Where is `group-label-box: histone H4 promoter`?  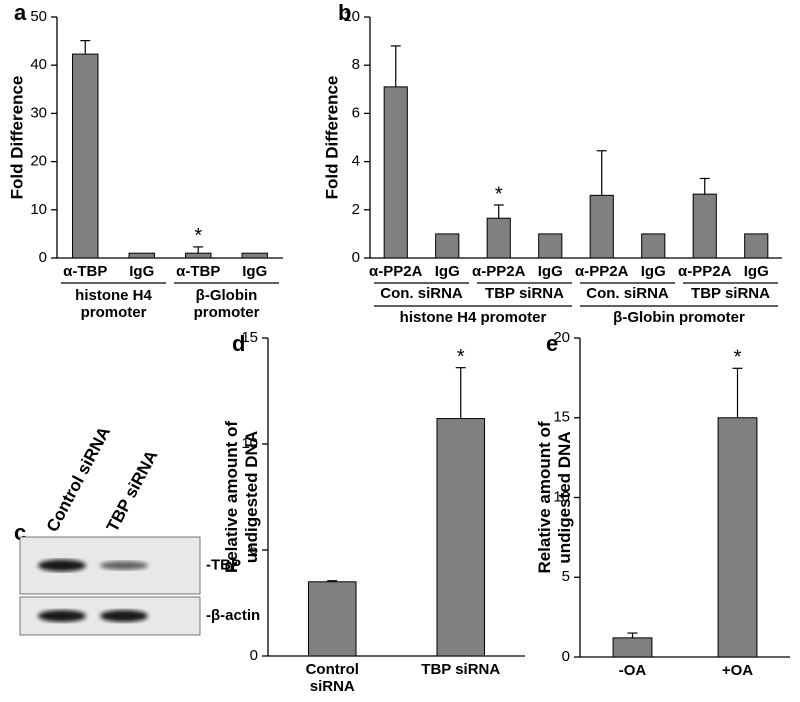
group-label-box: histone H4 promoter is located at coordinates (113, 304).